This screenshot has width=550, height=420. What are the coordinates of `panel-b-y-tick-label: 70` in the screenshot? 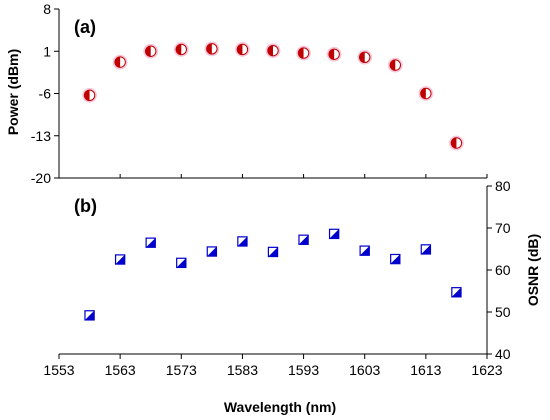 It's located at (503, 228).